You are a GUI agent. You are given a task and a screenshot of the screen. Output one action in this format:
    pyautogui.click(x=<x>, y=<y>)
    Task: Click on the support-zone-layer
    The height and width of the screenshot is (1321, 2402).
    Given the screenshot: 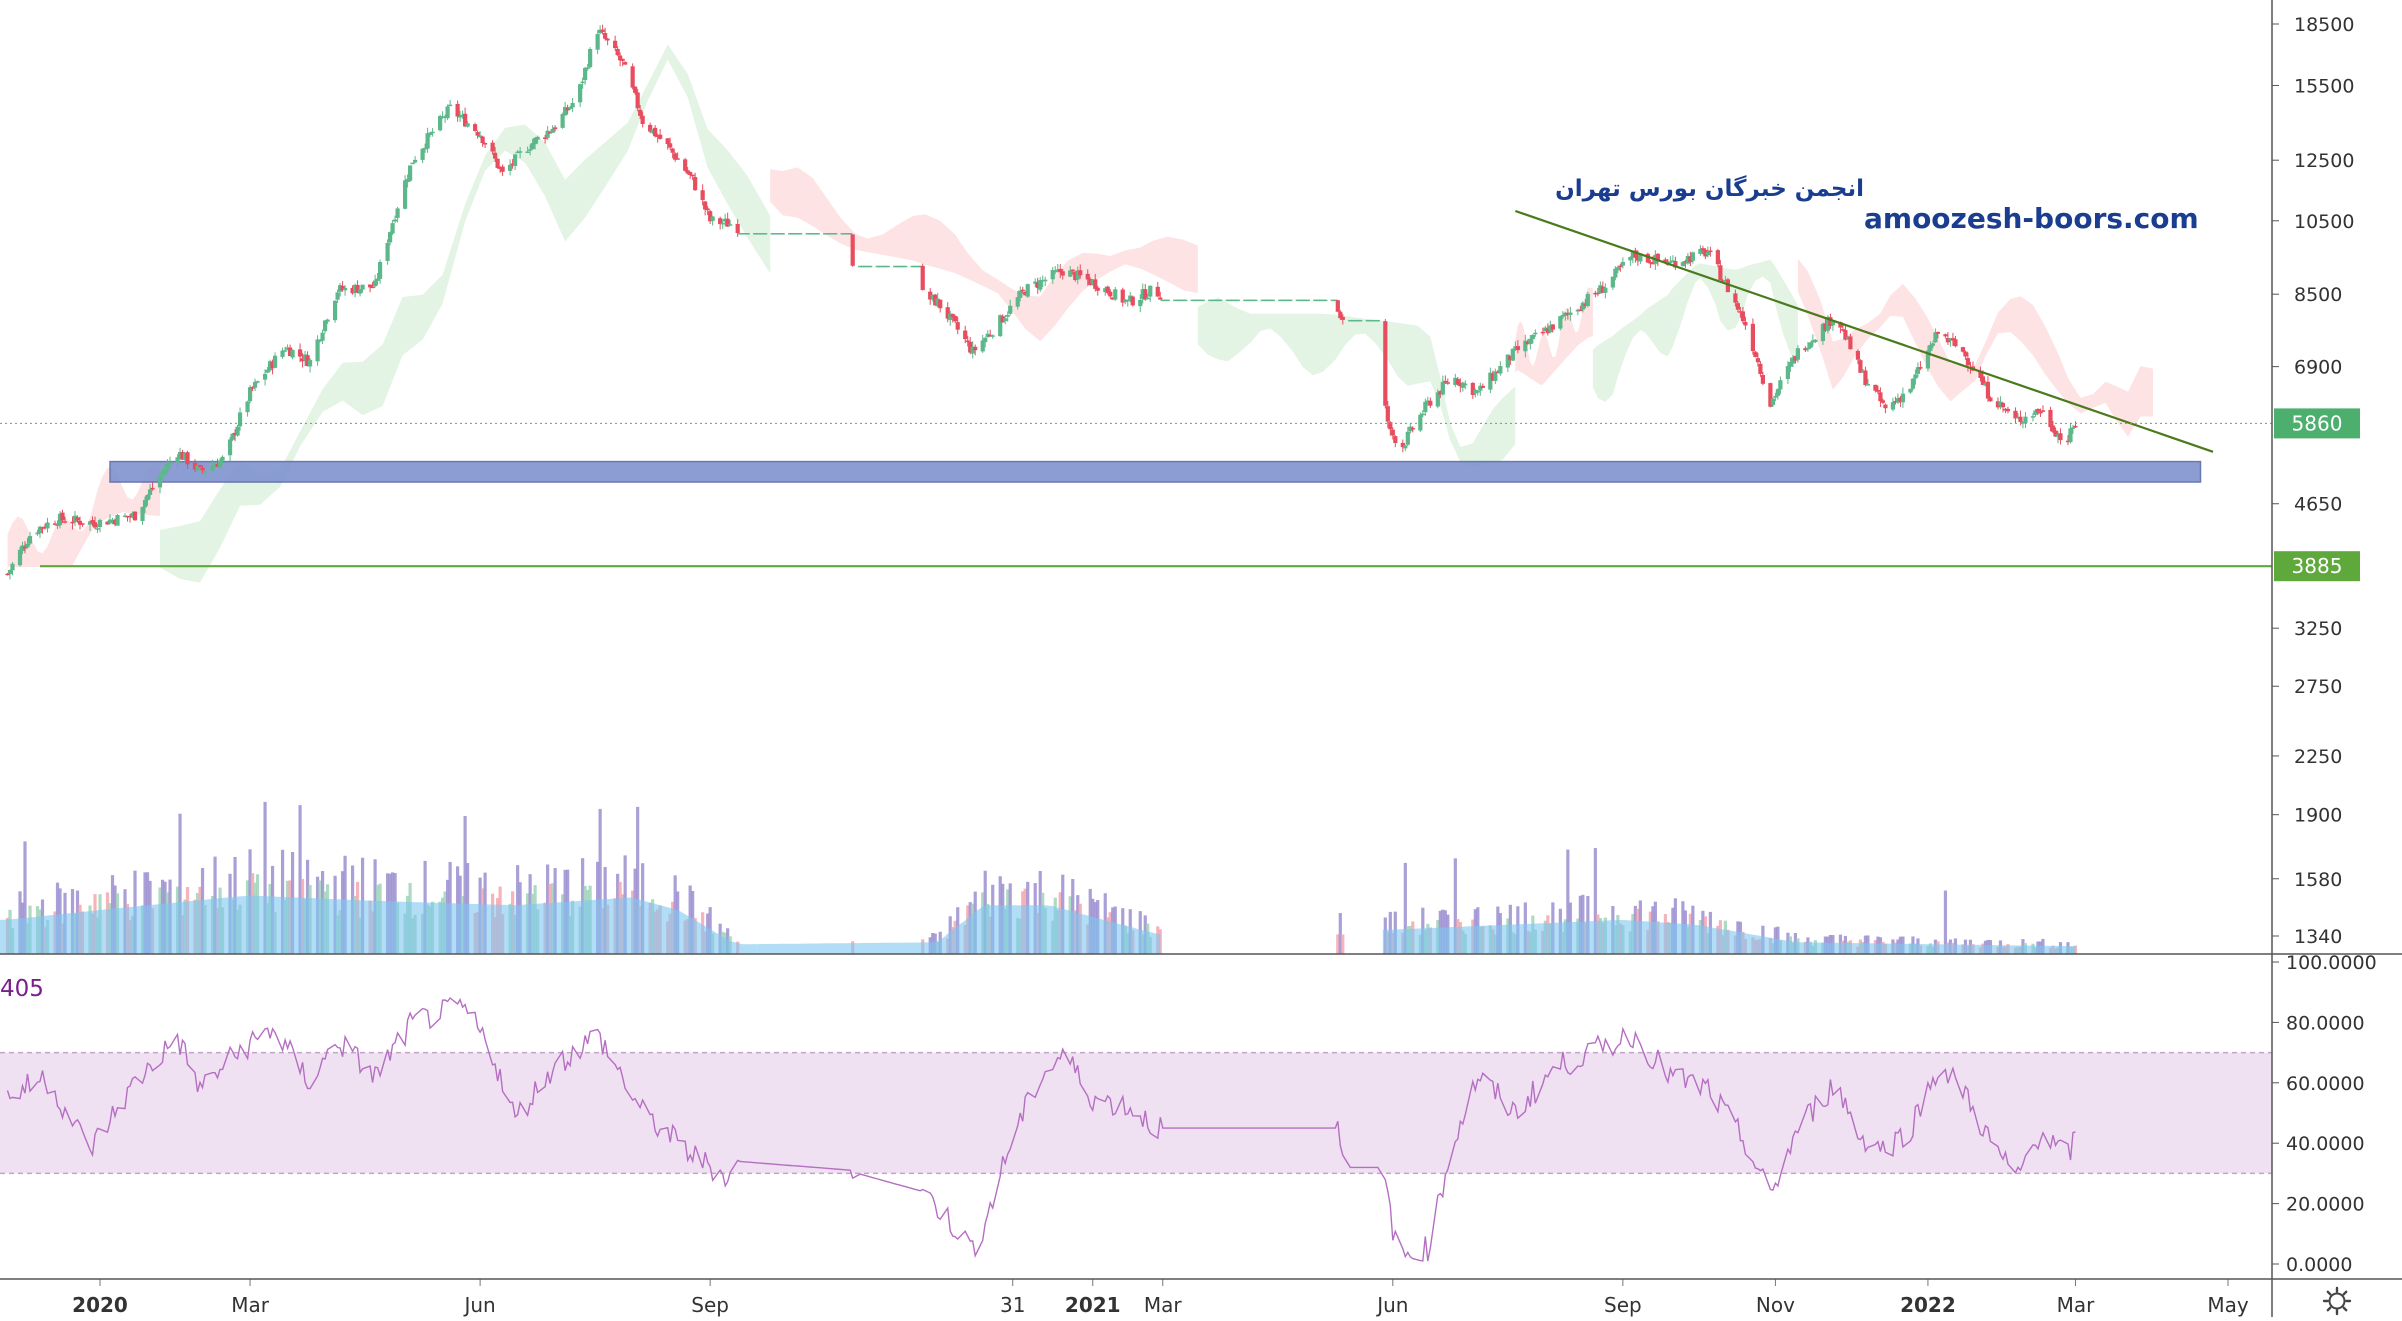 What is the action you would take?
    pyautogui.click(x=1155, y=471)
    